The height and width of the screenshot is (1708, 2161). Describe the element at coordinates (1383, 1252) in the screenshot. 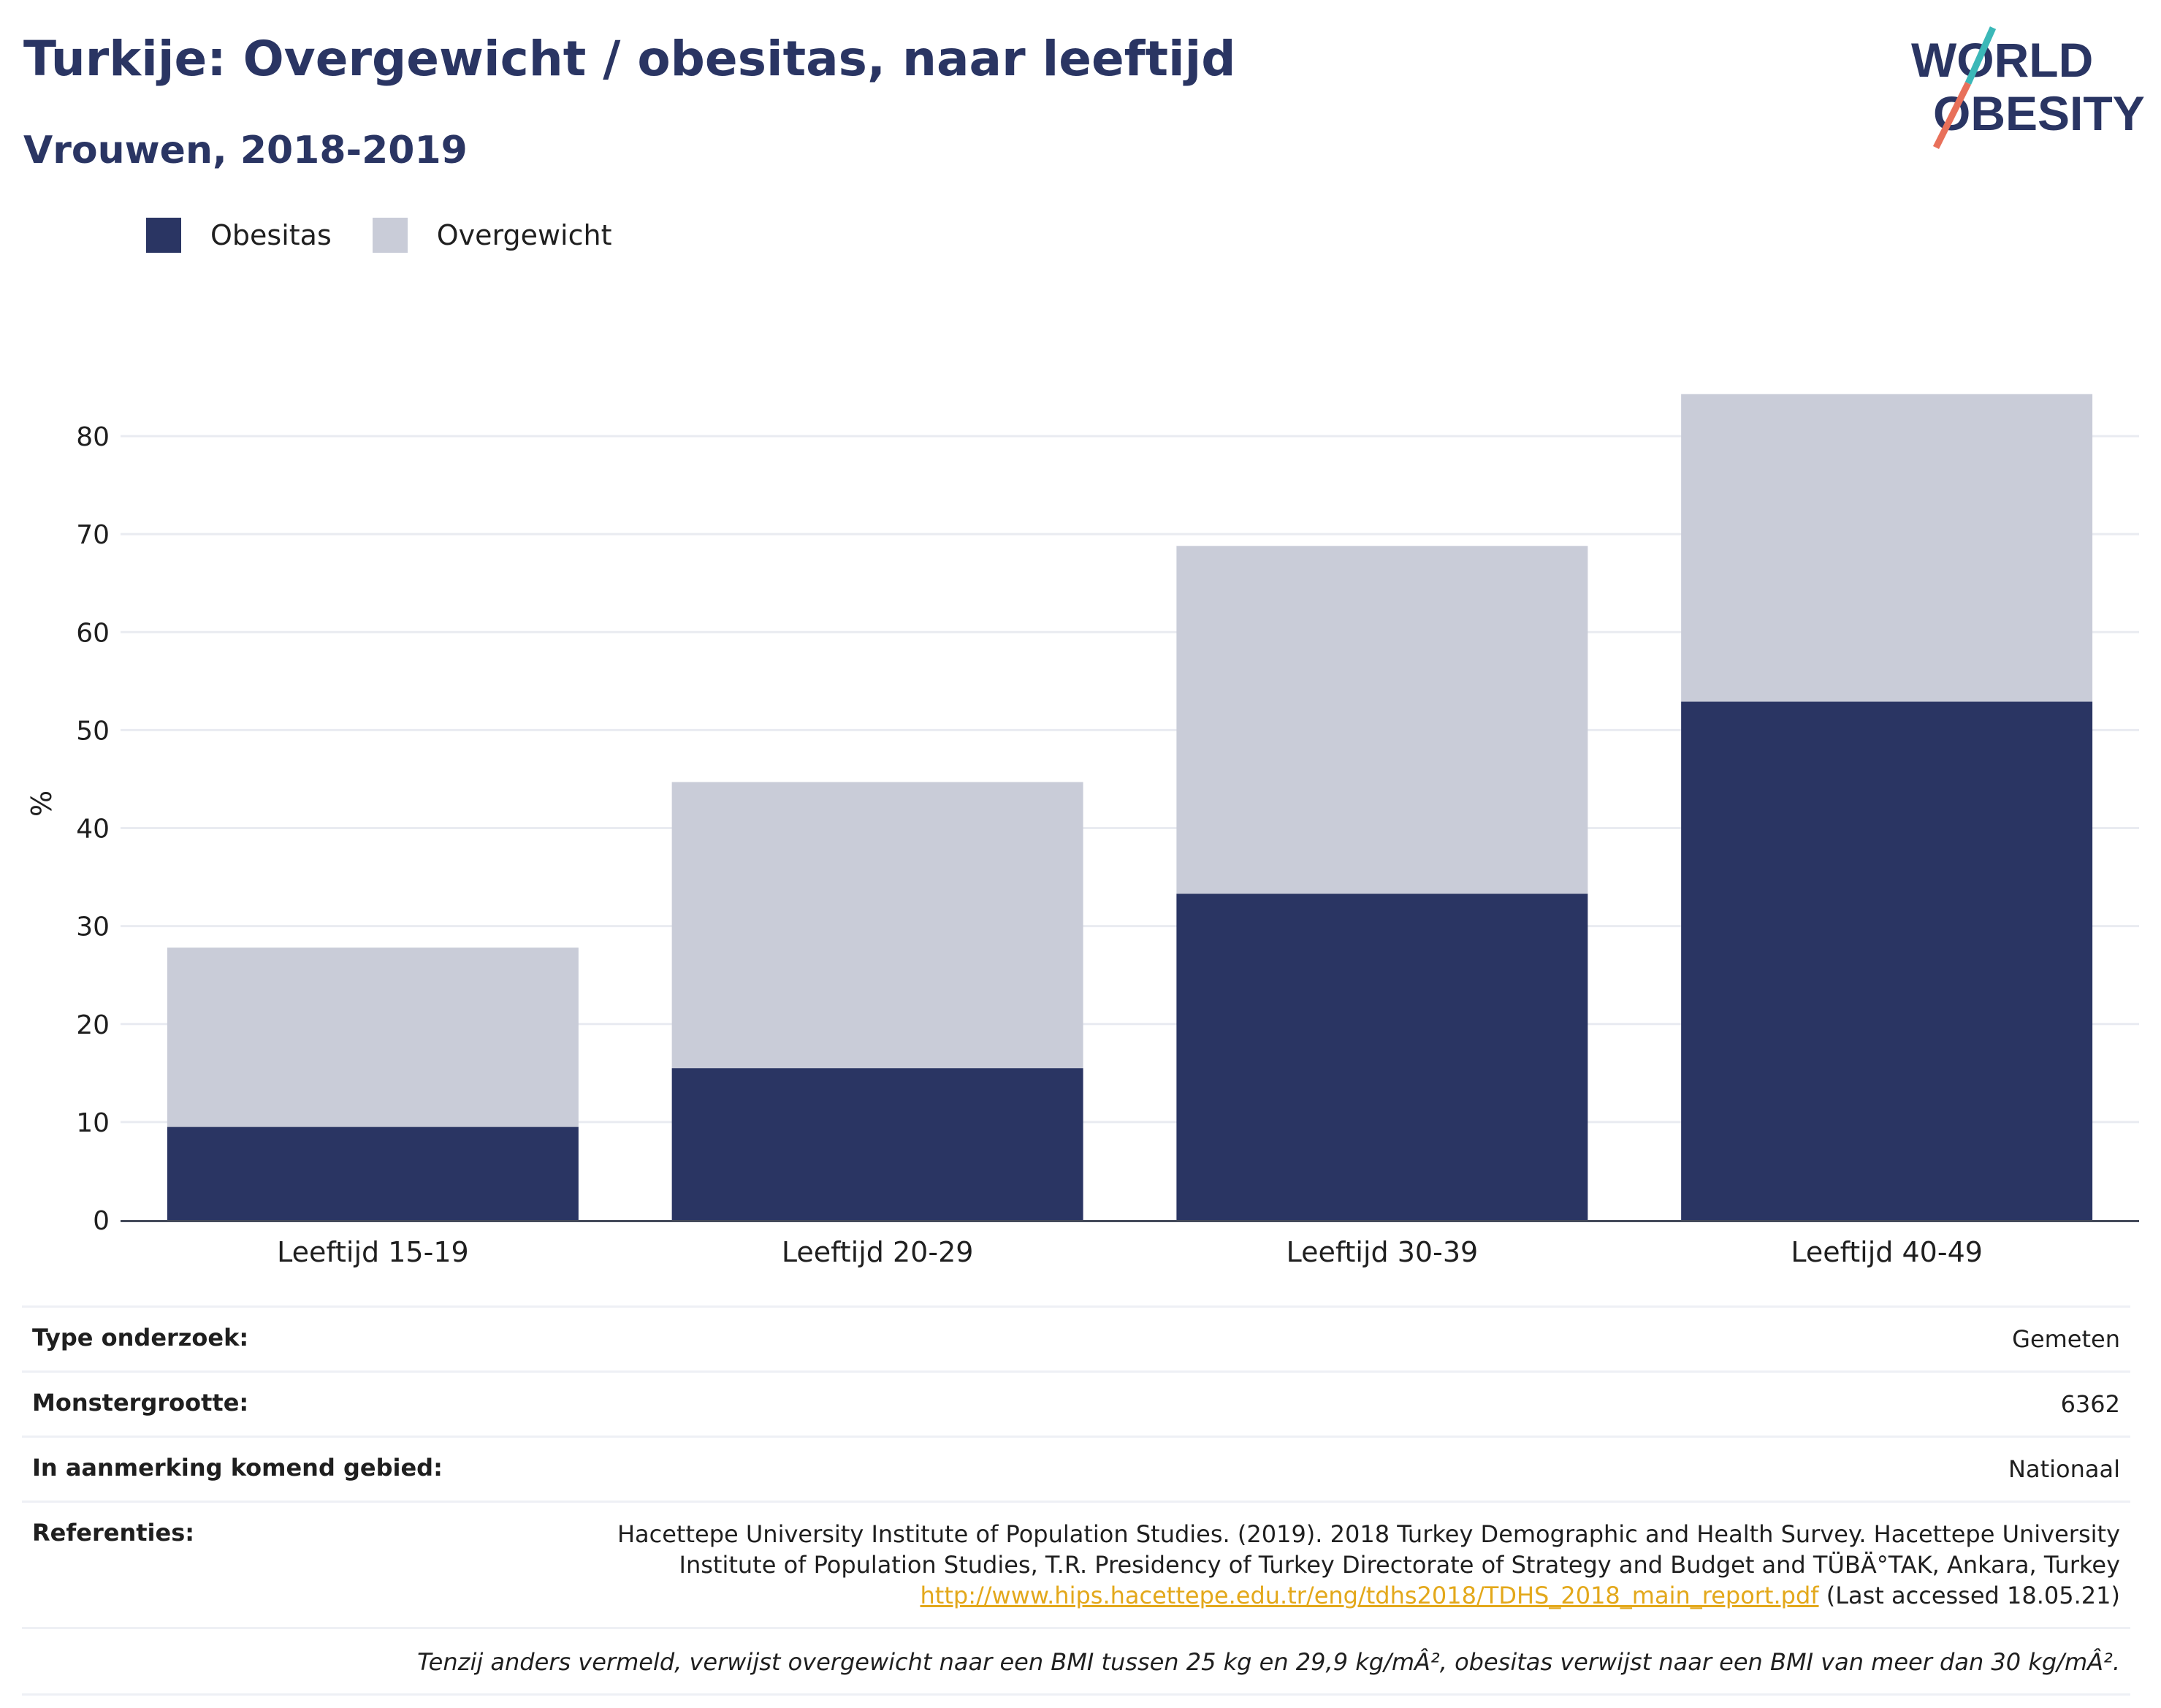

I see `x-tick-label: Leeftijd 30-39` at that location.